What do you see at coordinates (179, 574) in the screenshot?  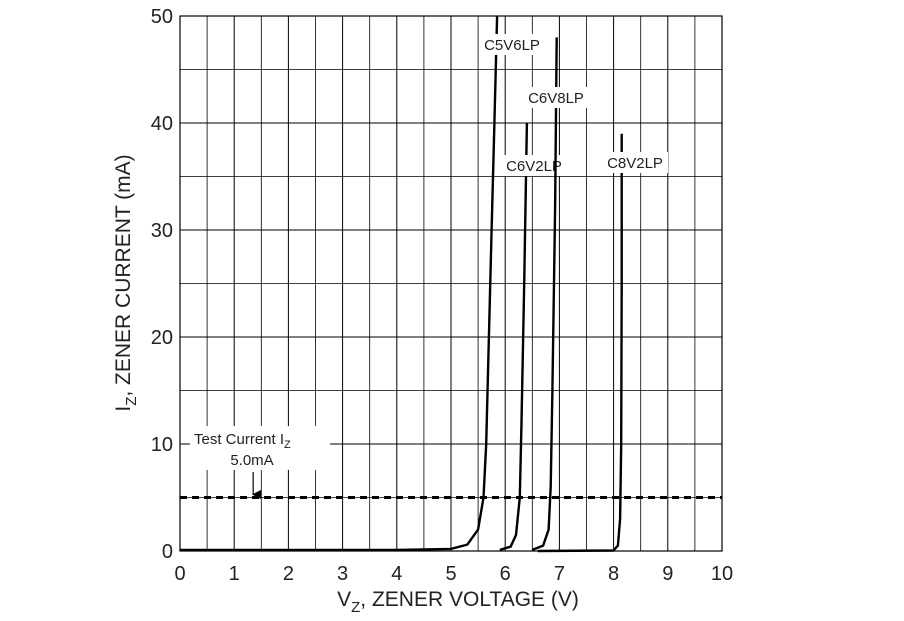 I see `x-tick-label: 0` at bounding box center [179, 574].